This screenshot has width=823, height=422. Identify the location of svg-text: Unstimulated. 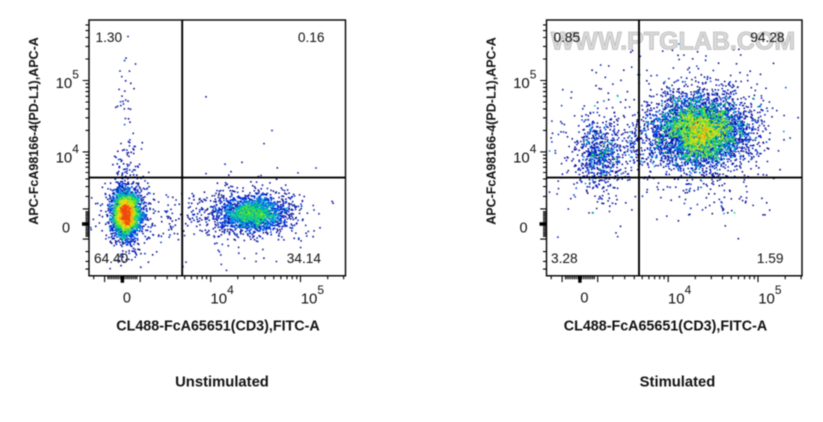
(222, 383).